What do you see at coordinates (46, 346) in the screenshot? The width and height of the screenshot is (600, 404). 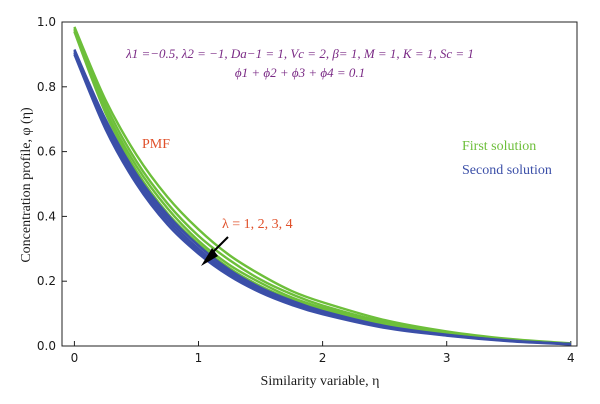 I see `y-tick-label: 0.0` at bounding box center [46, 346].